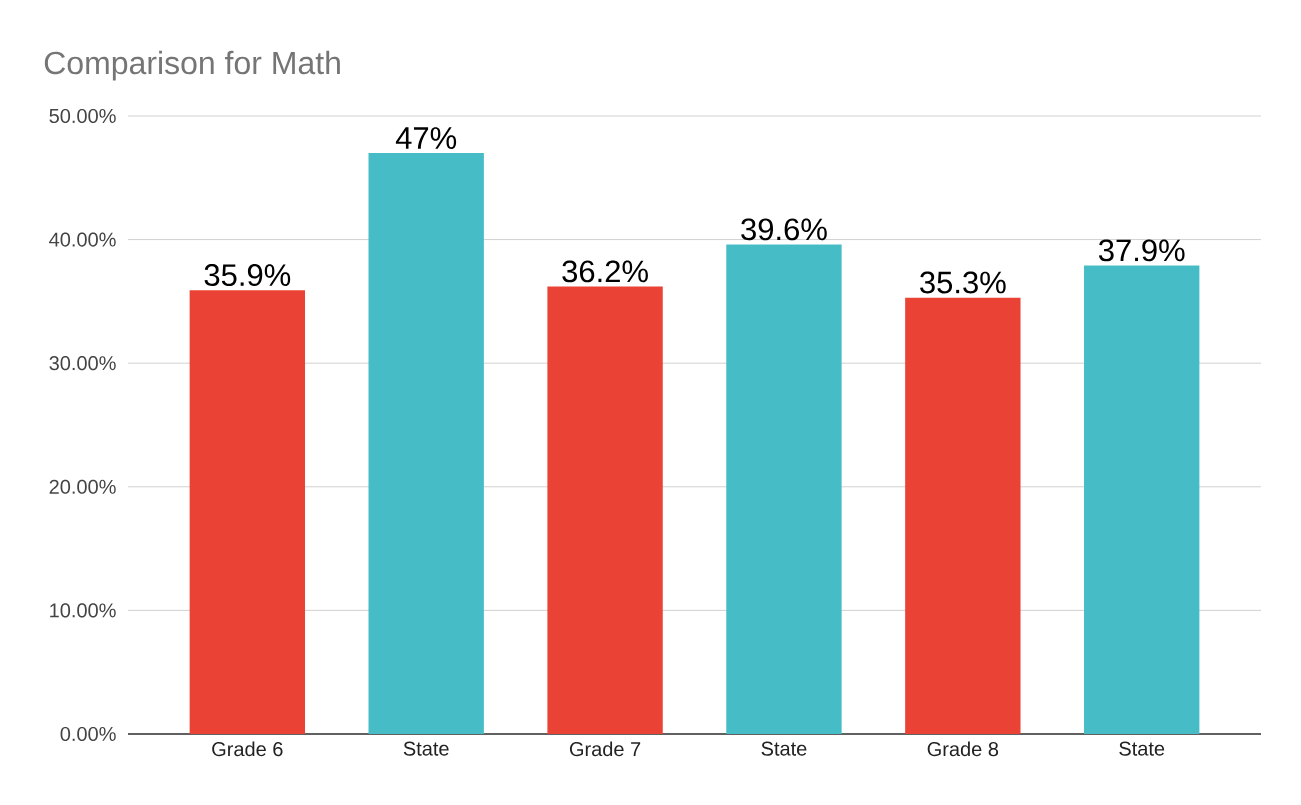 This screenshot has width=1301, height=805. What do you see at coordinates (247, 275) in the screenshot?
I see `data-label: 35.9%` at bounding box center [247, 275].